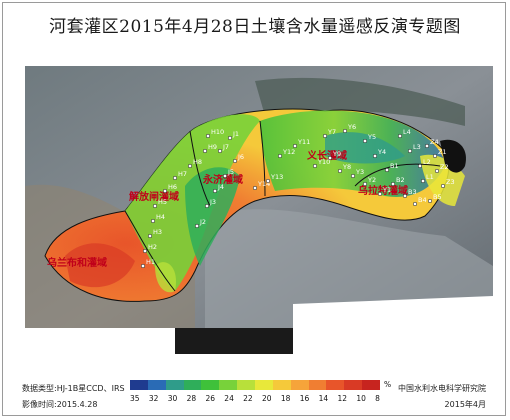 Image resolution: width=510 pixels, height=420 pixels. Describe the element at coordinates (217, 132) in the screenshot. I see `site-label: H10` at that location.